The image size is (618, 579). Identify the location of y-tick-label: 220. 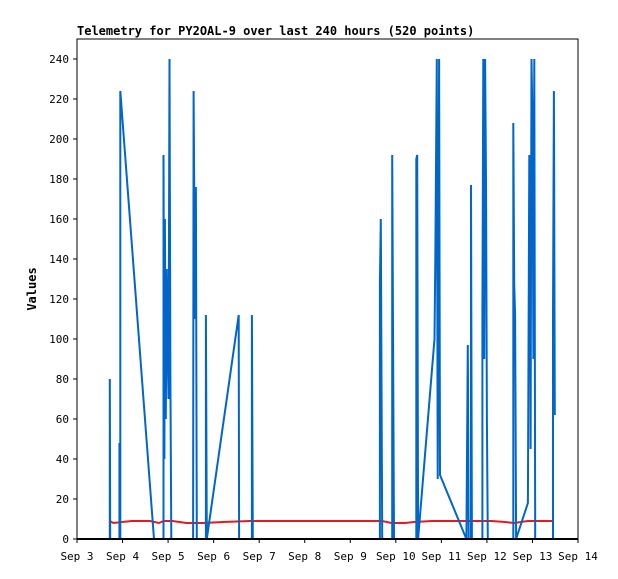
(59, 99).